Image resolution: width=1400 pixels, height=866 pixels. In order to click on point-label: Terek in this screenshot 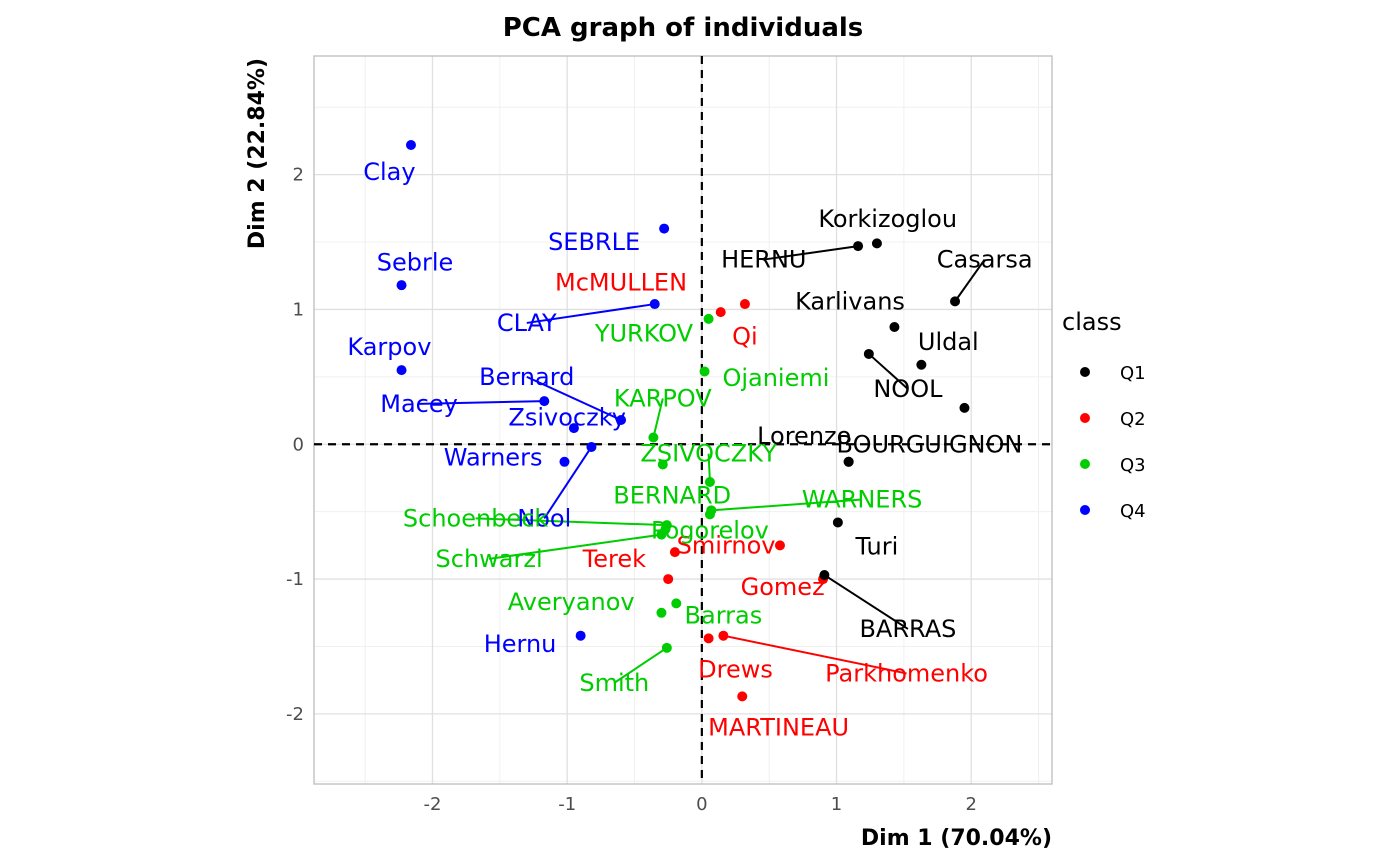, I will do `click(614, 559)`.